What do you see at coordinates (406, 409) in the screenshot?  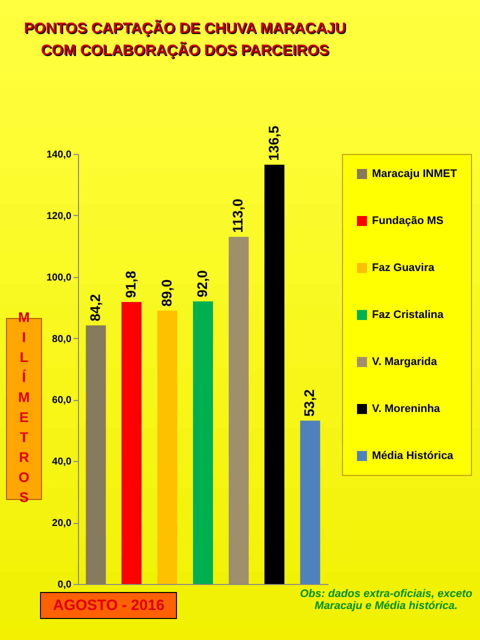 I see `legend-label: V. Moreninha` at bounding box center [406, 409].